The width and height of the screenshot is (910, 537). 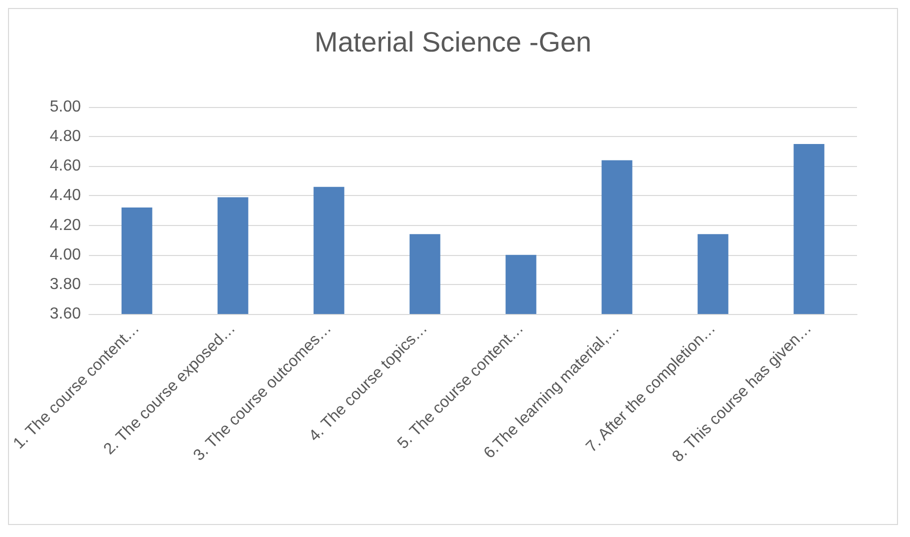 What do you see at coordinates (65, 314) in the screenshot?
I see `y-tick-label: 3.60` at bounding box center [65, 314].